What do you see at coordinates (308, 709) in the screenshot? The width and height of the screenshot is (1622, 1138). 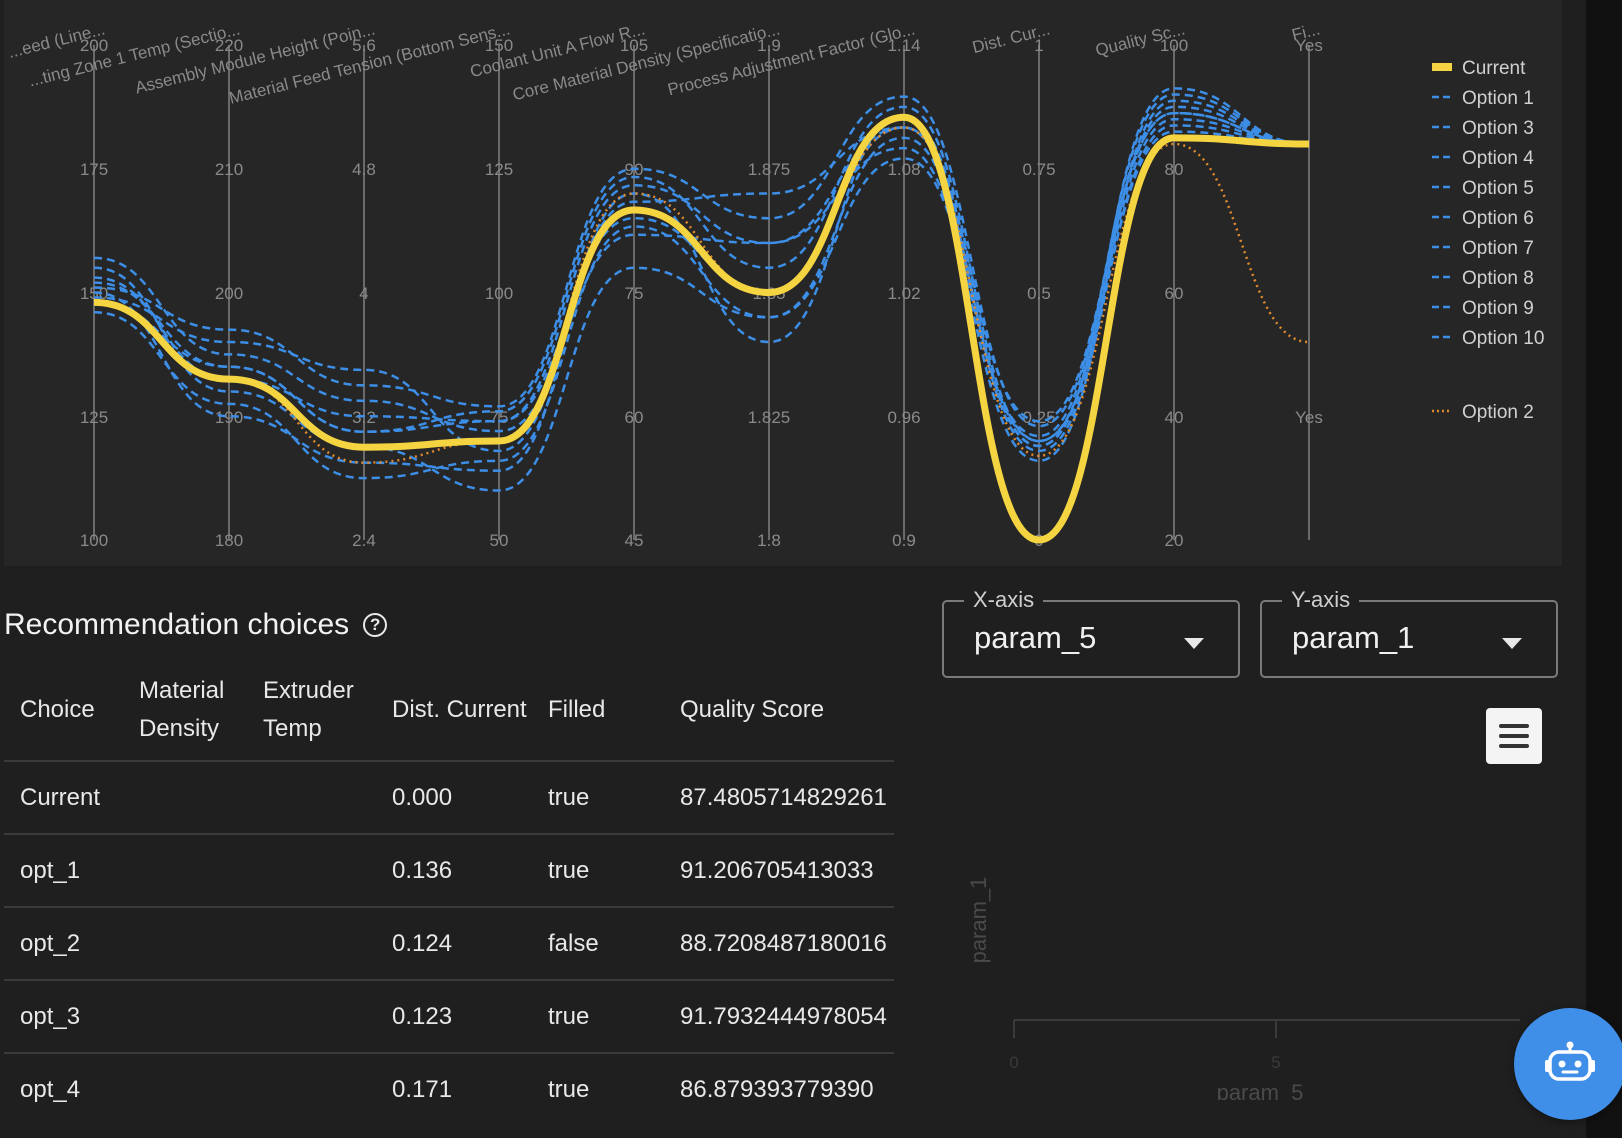 I see `column-header: Extruder Temp` at bounding box center [308, 709].